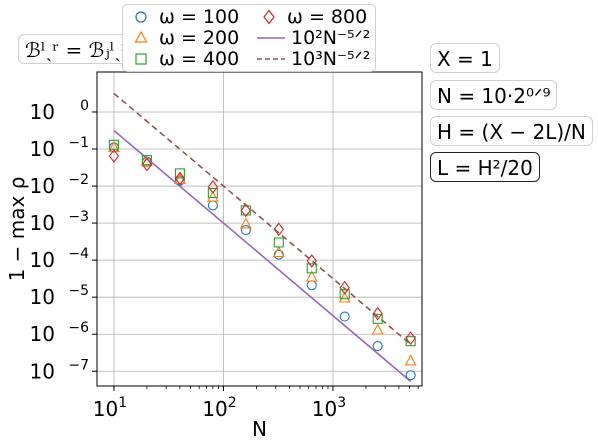  What do you see at coordinates (331, 59) in the screenshot?
I see `legend-label-line2: 10³N⁻⁵ᐟ²` at bounding box center [331, 59].